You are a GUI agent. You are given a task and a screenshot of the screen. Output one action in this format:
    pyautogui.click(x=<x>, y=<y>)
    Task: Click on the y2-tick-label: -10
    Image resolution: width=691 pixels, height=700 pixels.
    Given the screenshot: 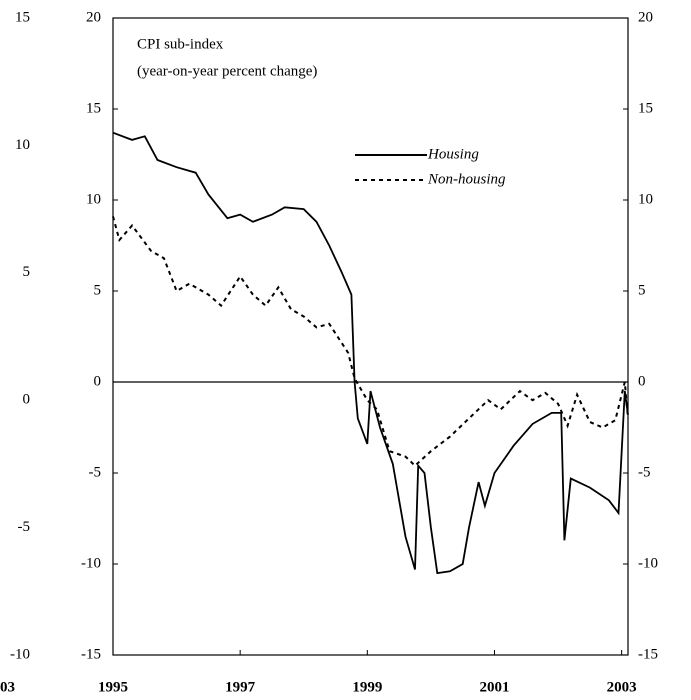 What is the action you would take?
    pyautogui.click(x=648, y=563)
    